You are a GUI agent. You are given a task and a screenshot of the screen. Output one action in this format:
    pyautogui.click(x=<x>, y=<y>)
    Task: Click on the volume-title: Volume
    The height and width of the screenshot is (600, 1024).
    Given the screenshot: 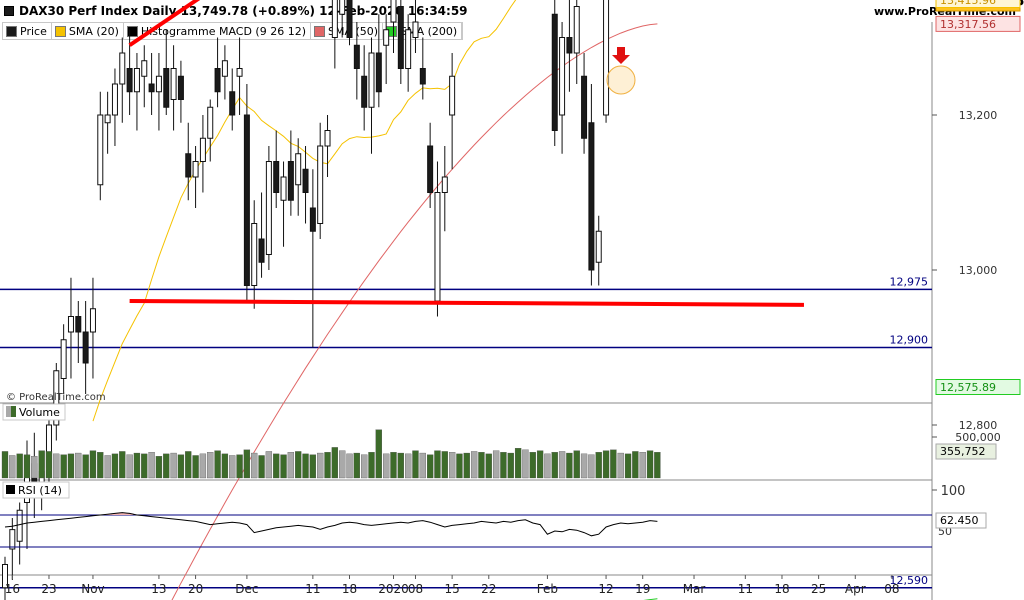 What is the action you would take?
    pyautogui.click(x=39, y=412)
    